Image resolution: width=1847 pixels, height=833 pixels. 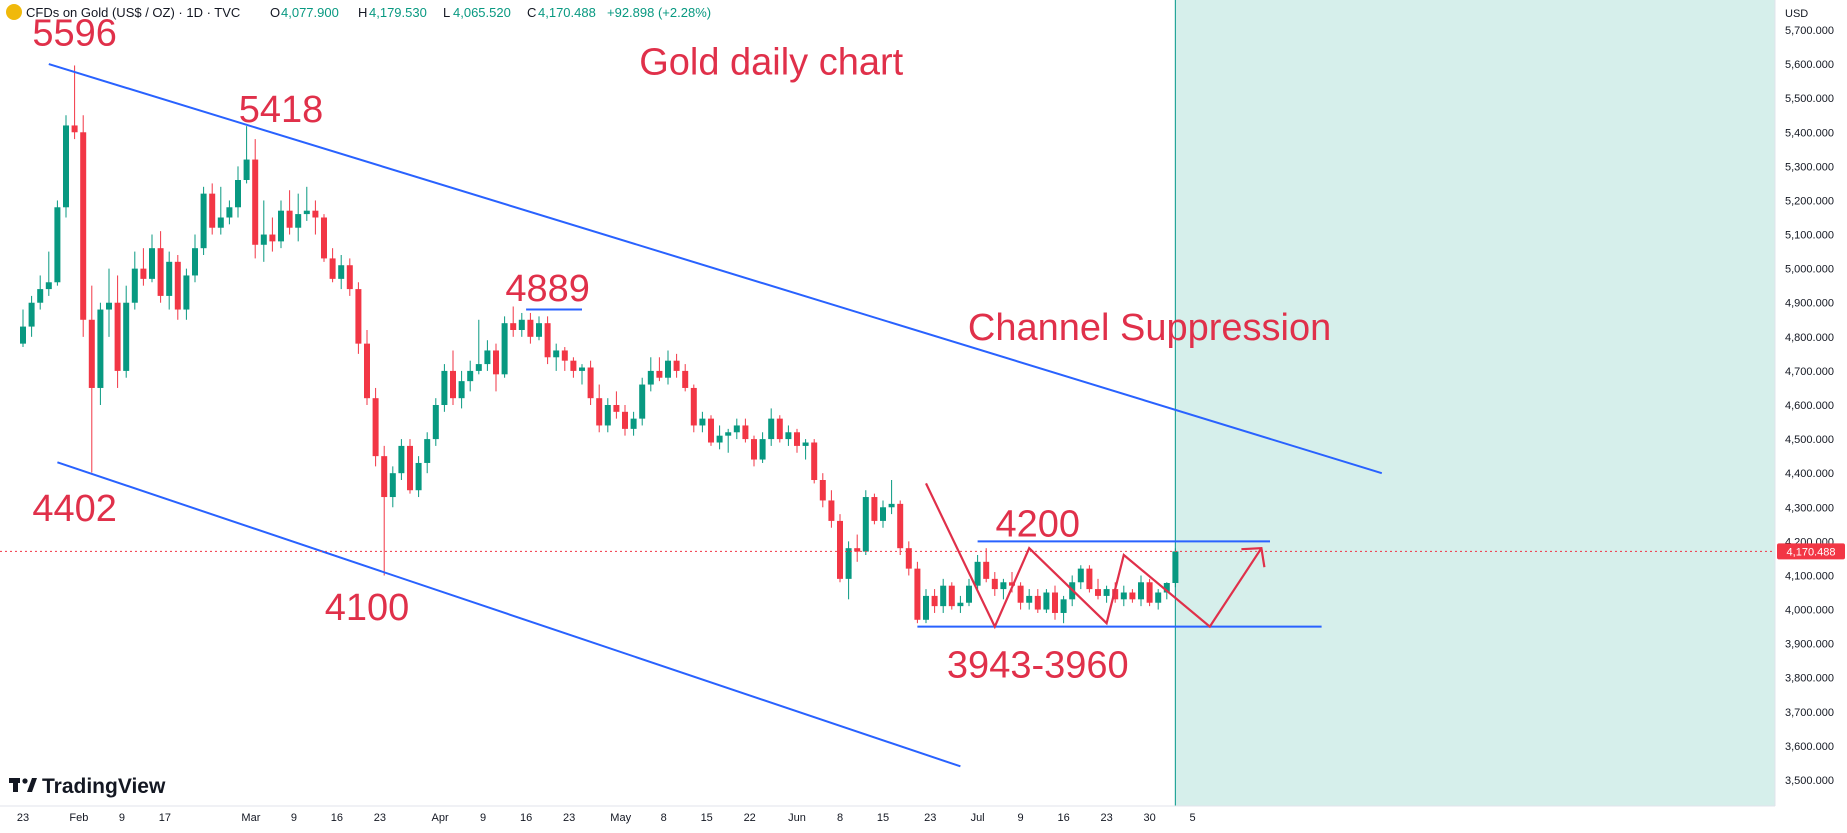 What do you see at coordinates (1809, 201) in the screenshot?
I see `price-tick-label: 5,200.000` at bounding box center [1809, 201].